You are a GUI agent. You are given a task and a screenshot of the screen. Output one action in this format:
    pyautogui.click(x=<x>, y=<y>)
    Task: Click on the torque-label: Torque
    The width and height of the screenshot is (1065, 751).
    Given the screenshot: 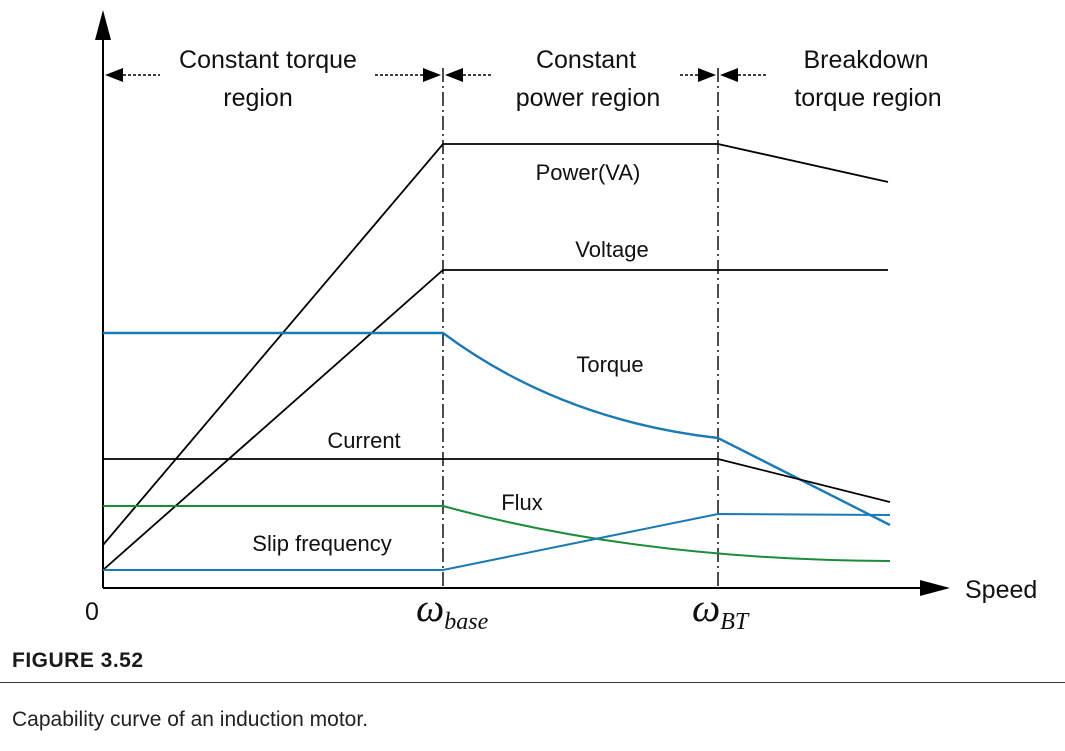 What is the action you would take?
    pyautogui.click(x=609, y=364)
    